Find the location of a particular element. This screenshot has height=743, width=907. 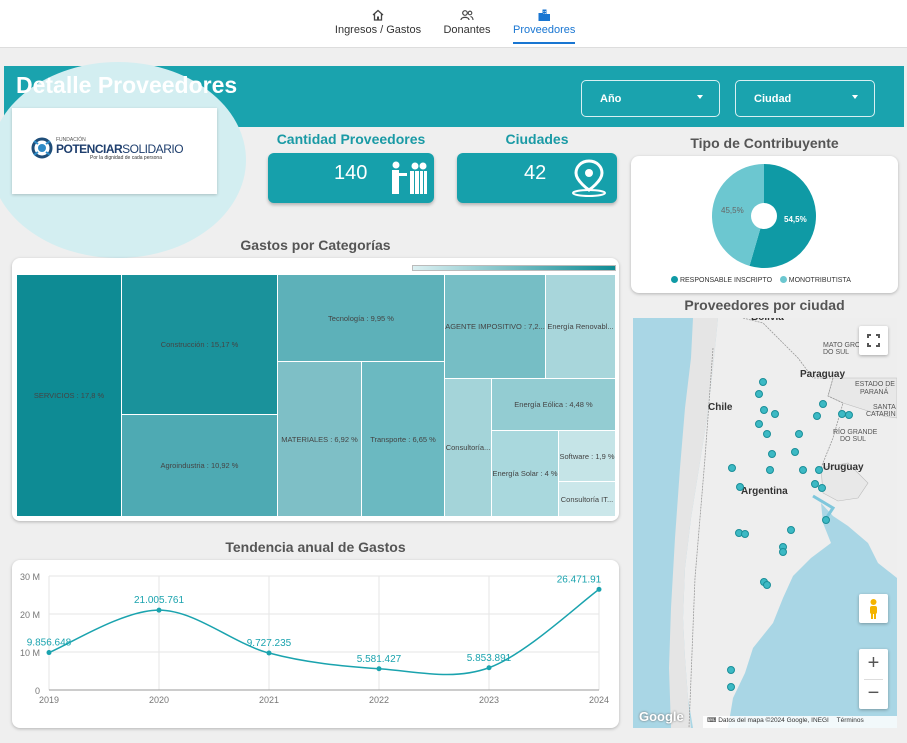

map-label: Bolivia is located at coordinates (767, 320).